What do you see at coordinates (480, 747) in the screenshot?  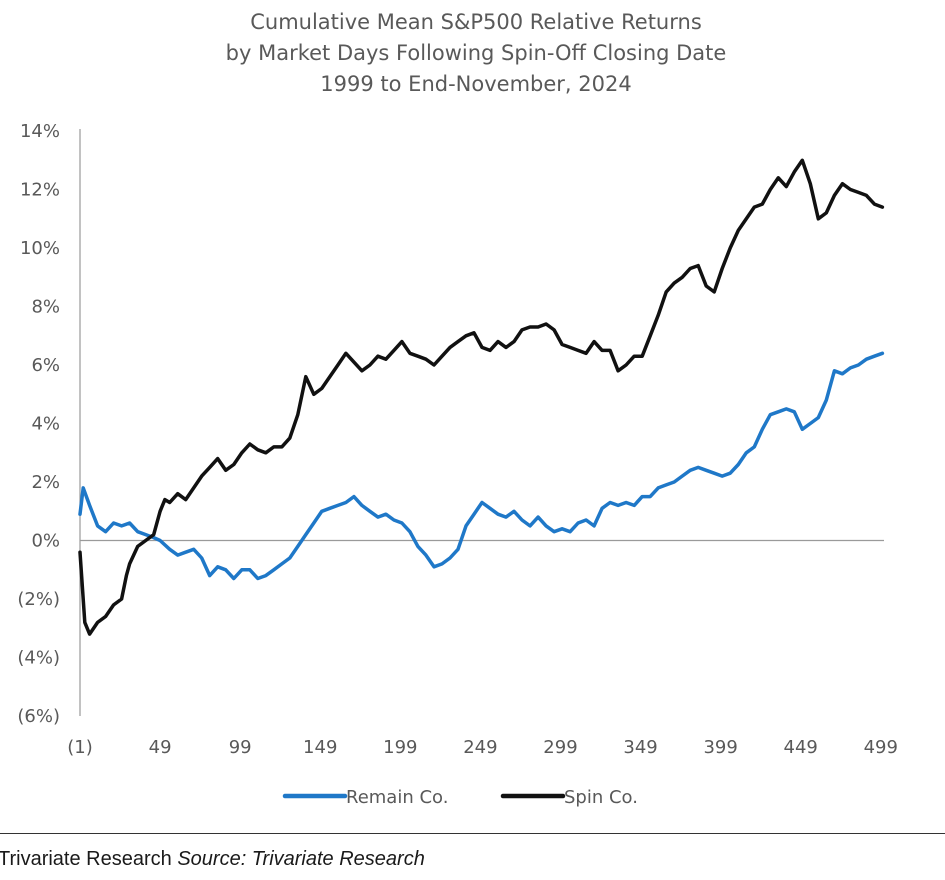 I see `x-tick-label: 249` at bounding box center [480, 747].